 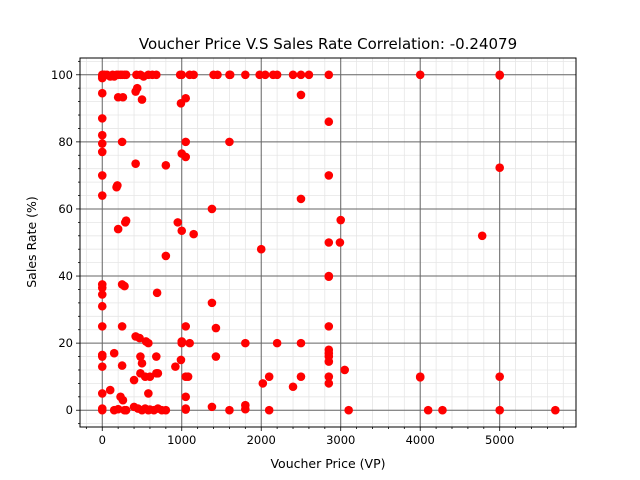 What do you see at coordinates (340, 440) in the screenshot?
I see `x-tick-label: 3000` at bounding box center [340, 440].